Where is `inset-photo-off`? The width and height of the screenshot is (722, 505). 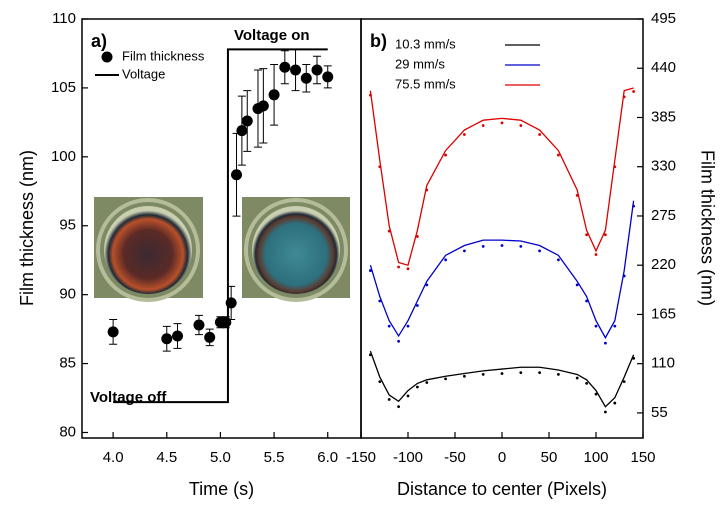 inset-photo-off is located at coordinates (148, 249).